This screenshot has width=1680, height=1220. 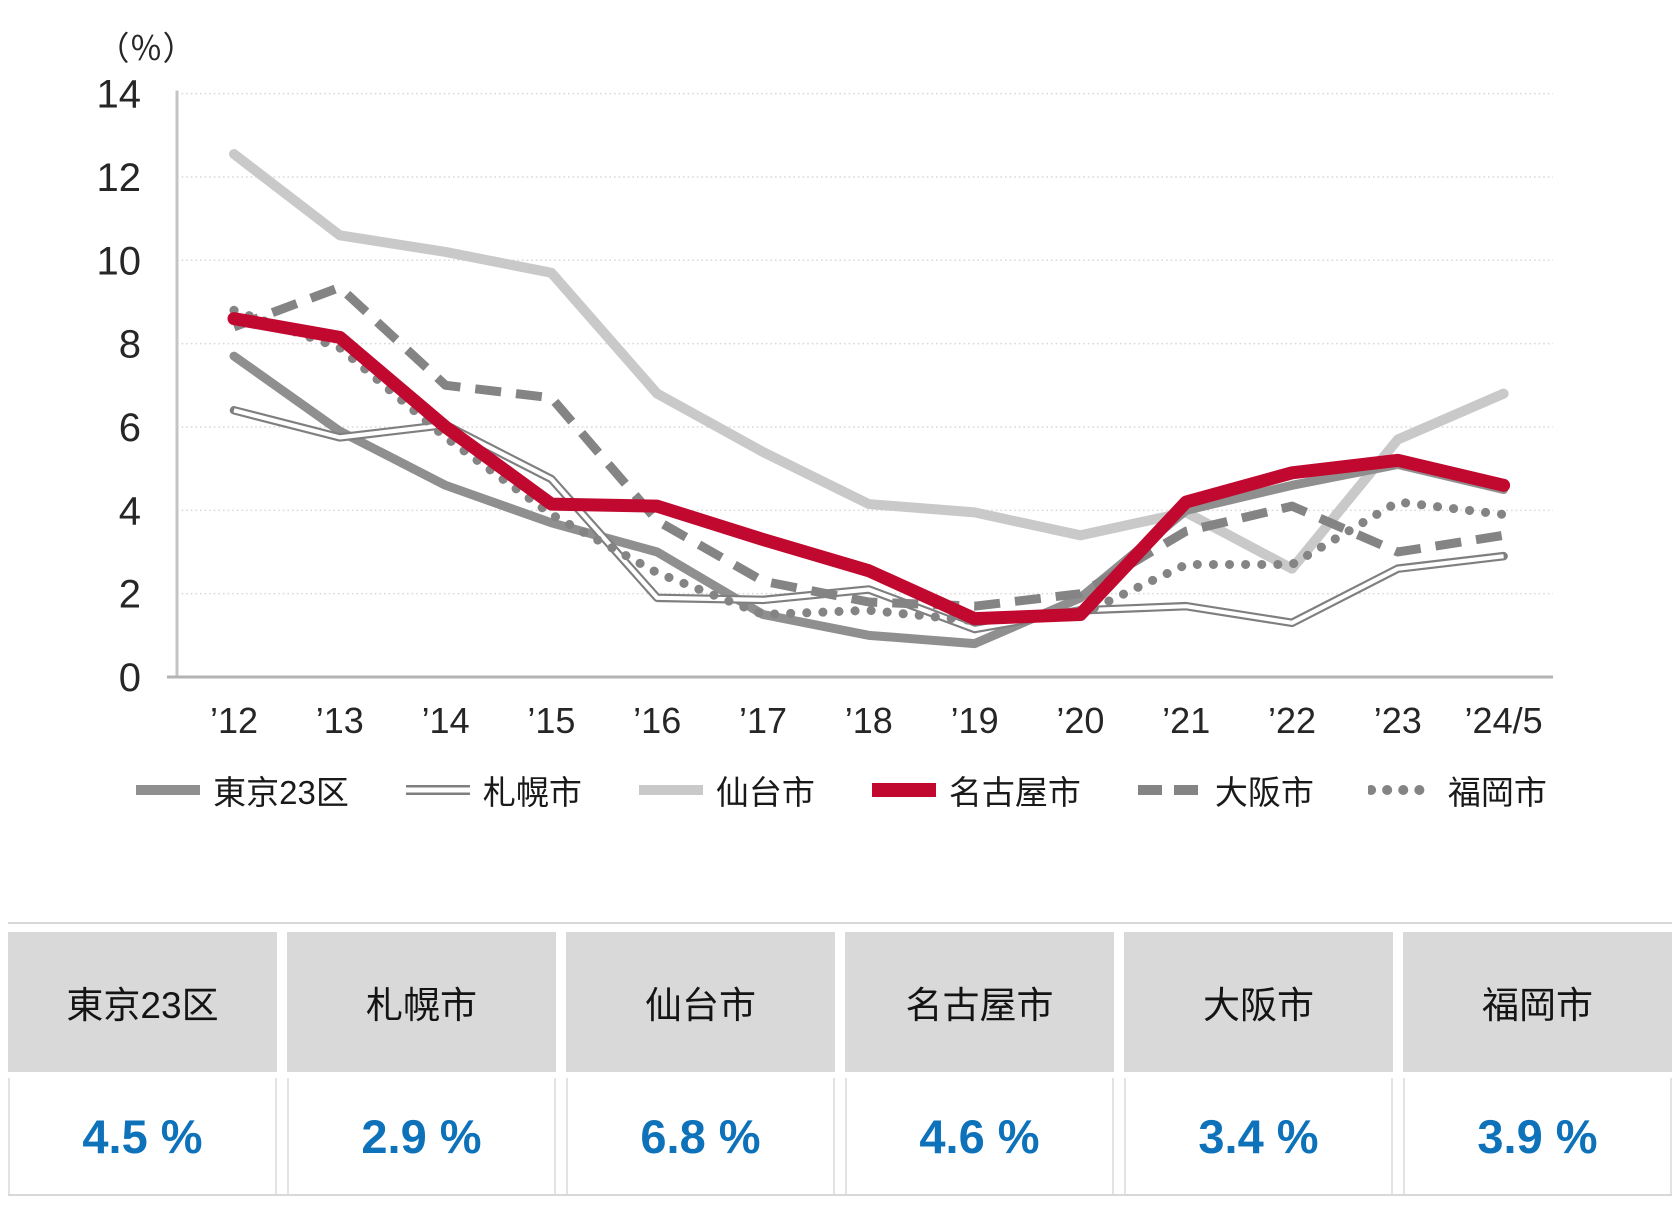 I want to click on table-header-cell-tokyo23: 東京23区, so click(x=142, y=1002).